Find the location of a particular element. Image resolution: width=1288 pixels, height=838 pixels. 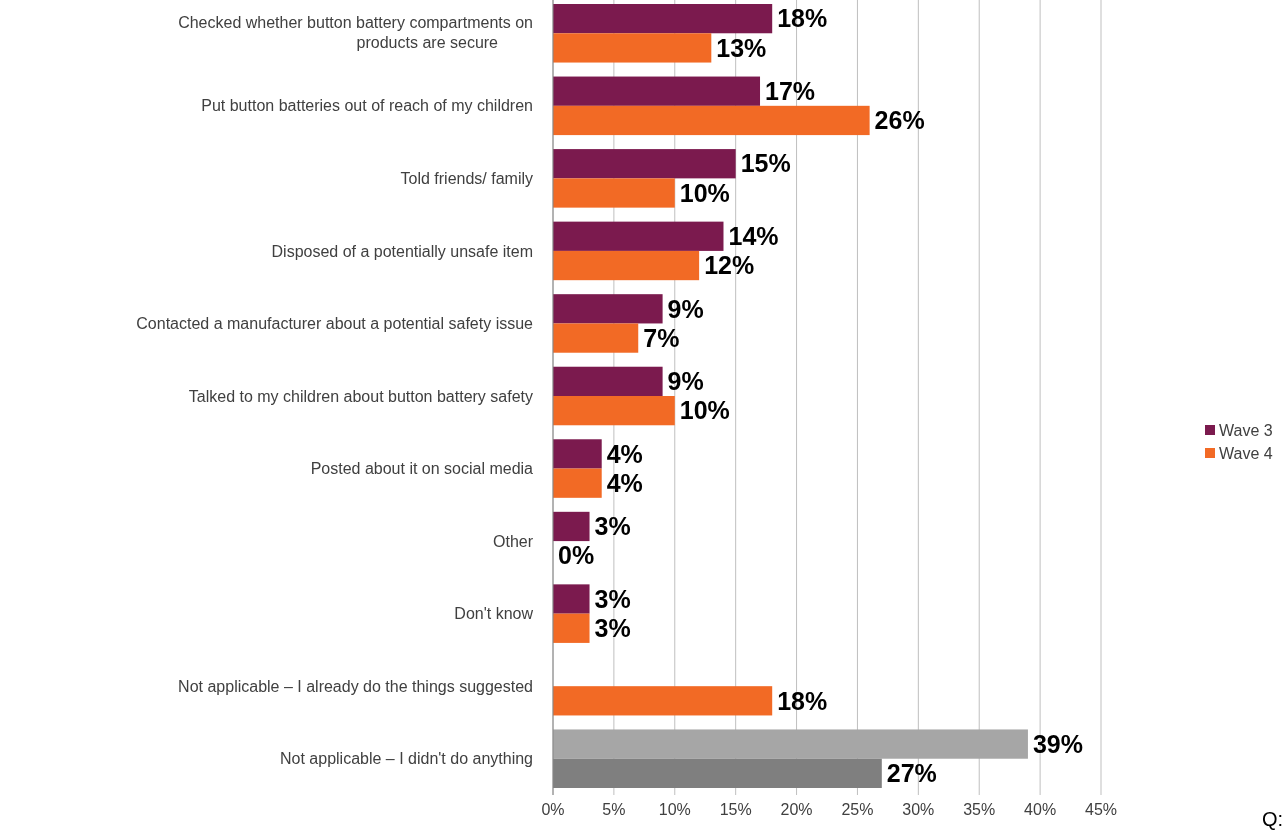

data-label: 13% is located at coordinates (741, 47).